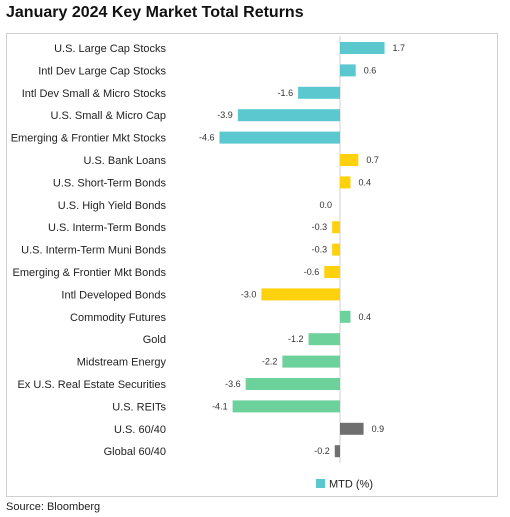 The width and height of the screenshot is (510, 517). What do you see at coordinates (53, 507) in the screenshot?
I see `source-note: Source: Bloomberg` at bounding box center [53, 507].